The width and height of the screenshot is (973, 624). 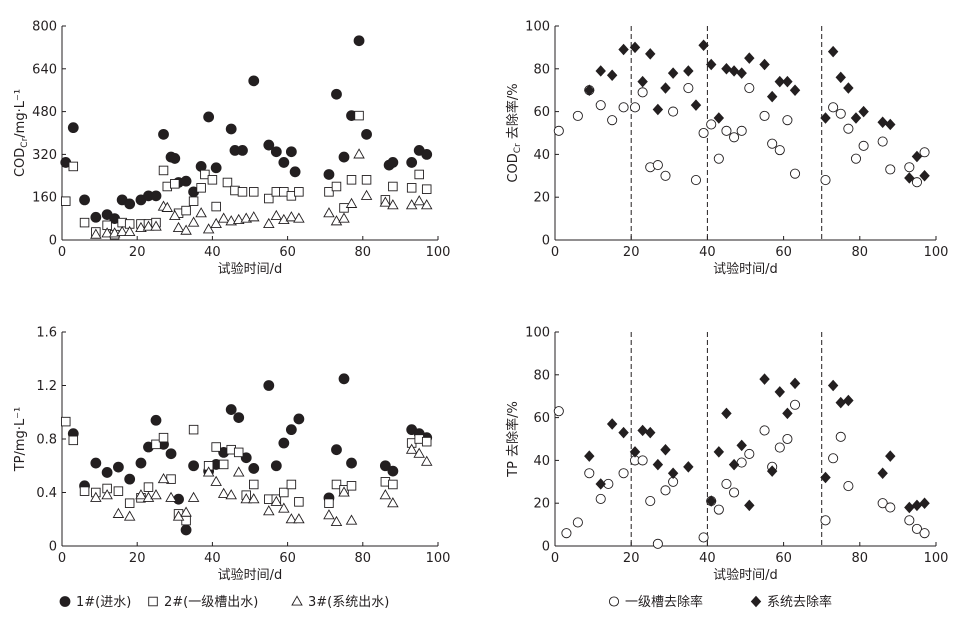 I want to click on y-tick-label: 0.4, so click(x=46, y=493).